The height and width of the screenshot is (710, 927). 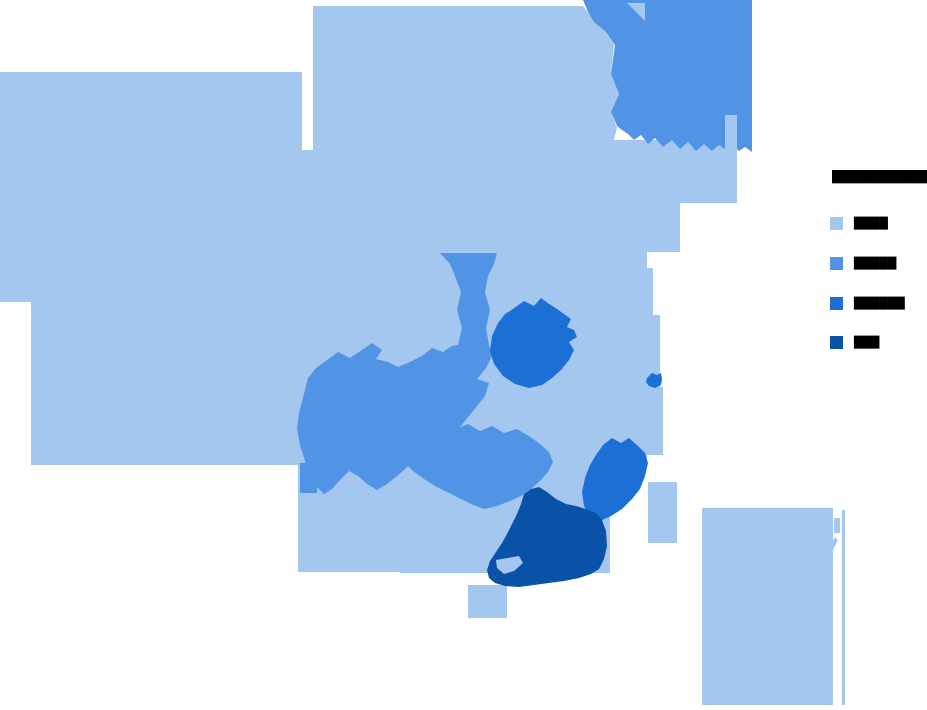 I want to click on island-dot-level3, so click(x=654, y=380).